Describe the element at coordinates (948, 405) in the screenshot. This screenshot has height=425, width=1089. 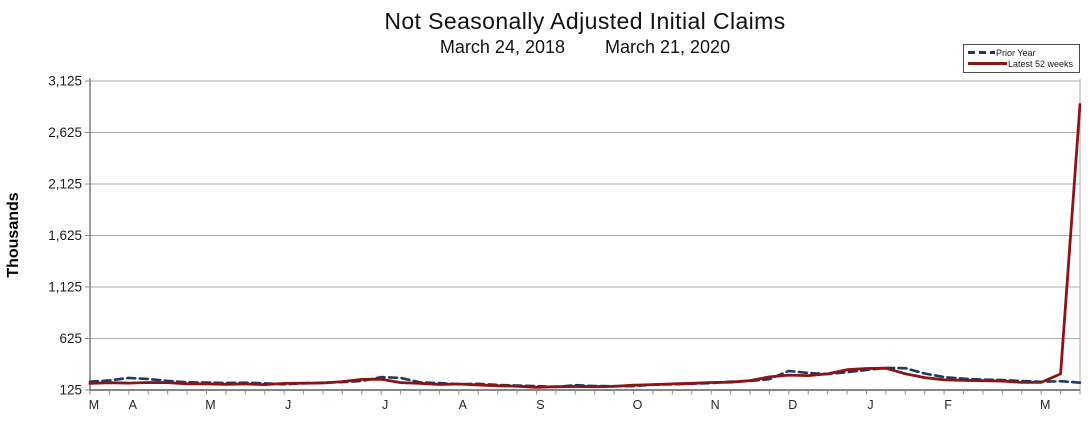
I see `month-label: F` at that location.